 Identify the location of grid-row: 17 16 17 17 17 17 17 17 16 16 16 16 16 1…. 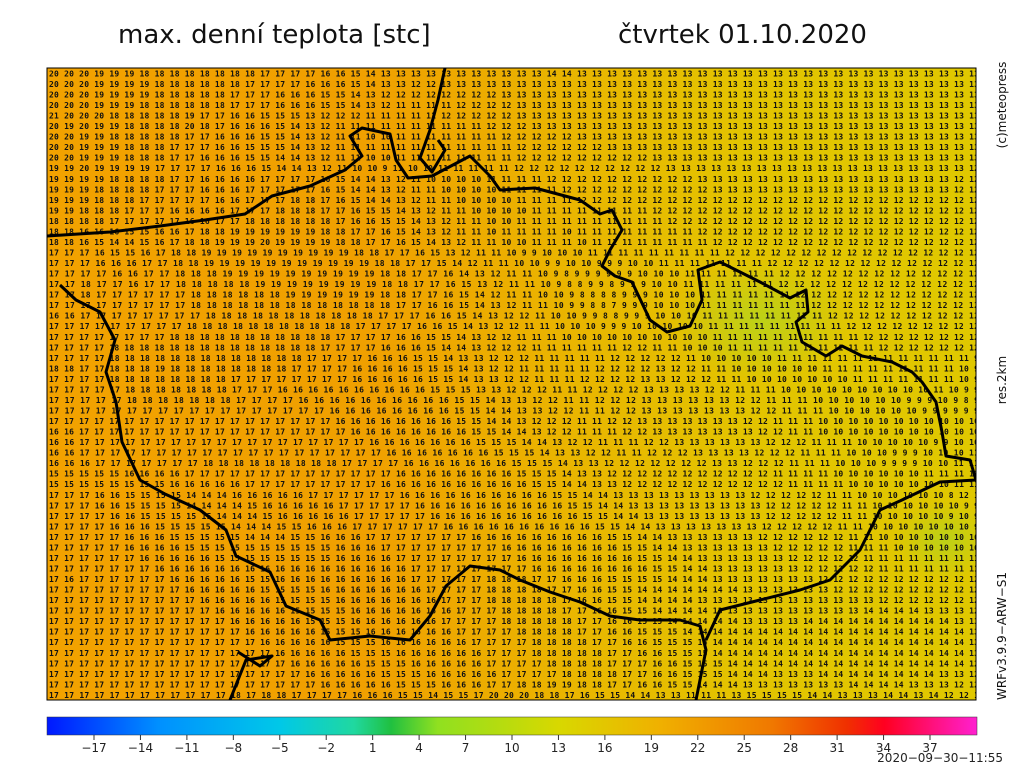
(514, 579).